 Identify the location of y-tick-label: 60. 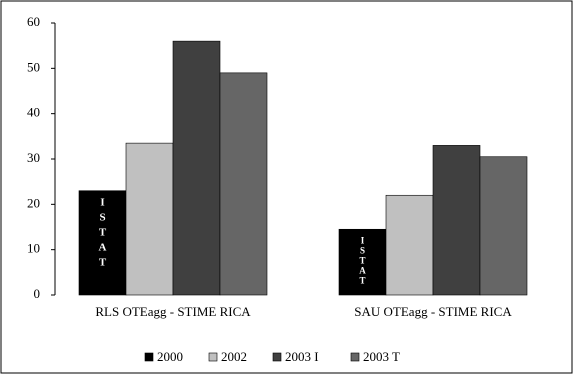
(33, 21).